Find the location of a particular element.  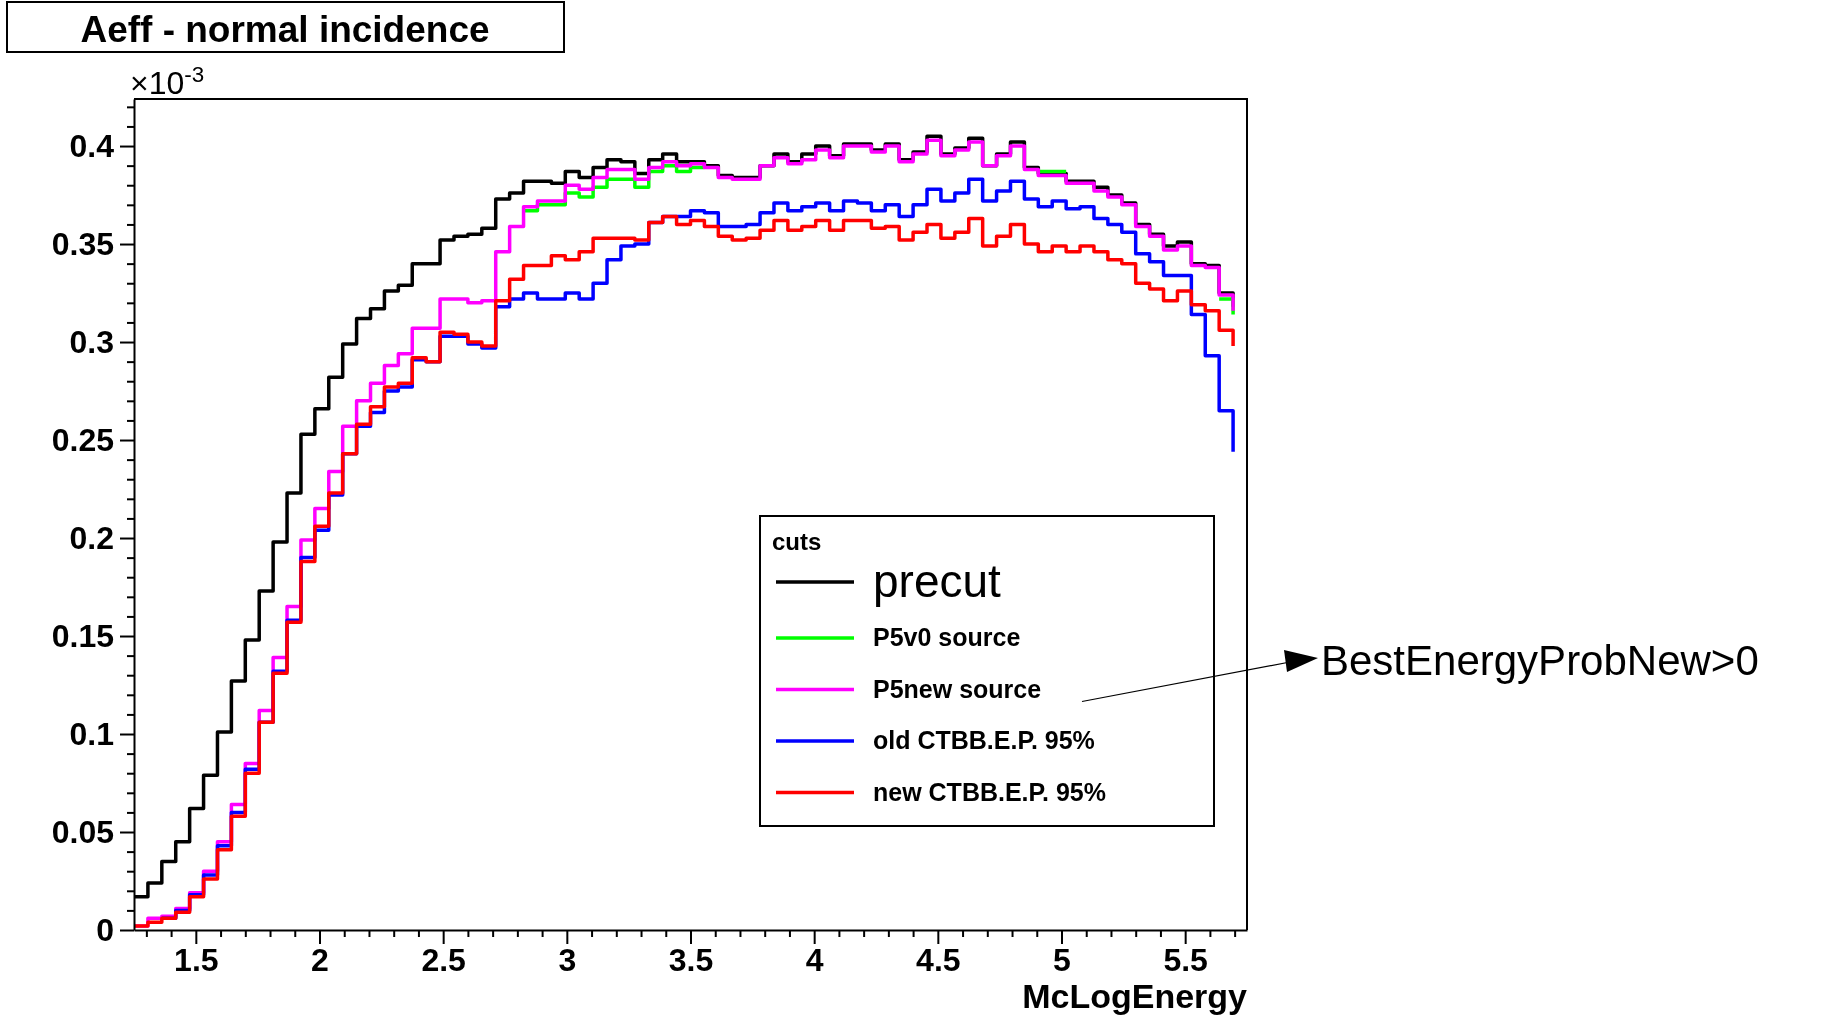

y-tick-label: 0.25 is located at coordinates (82, 439).